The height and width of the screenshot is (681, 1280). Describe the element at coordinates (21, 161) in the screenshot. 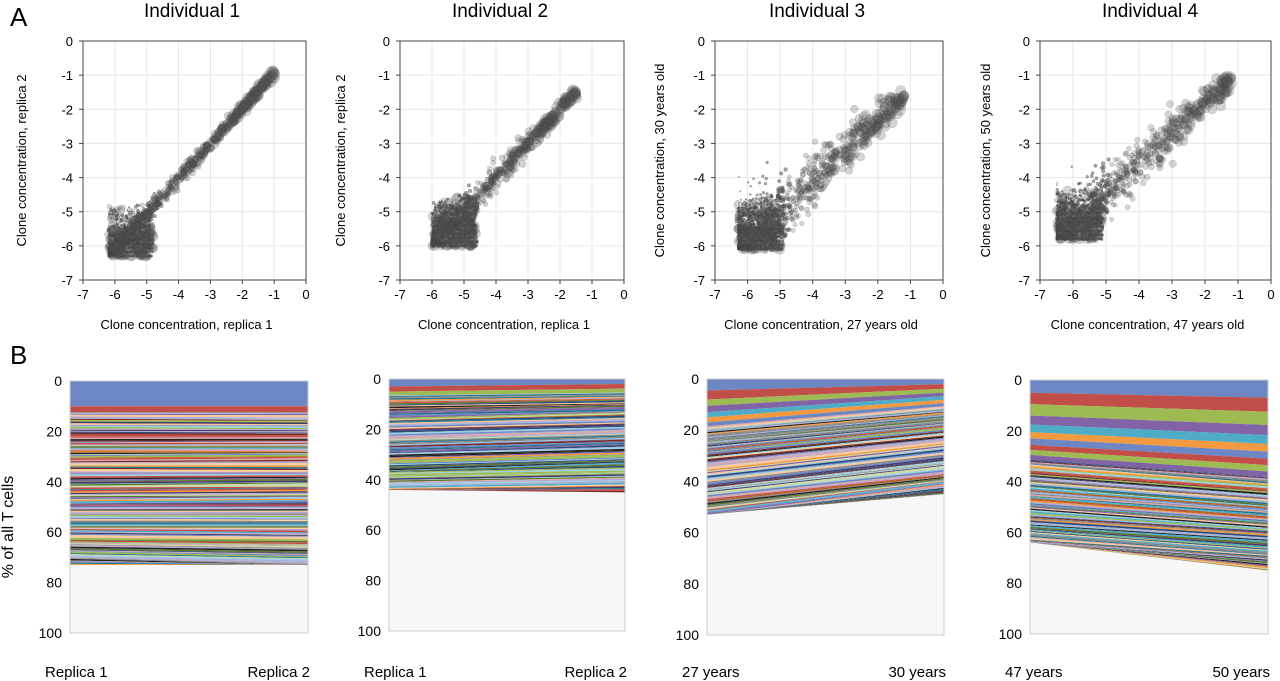

I see `y-axis-label: Clone concentration, replica 2` at that location.